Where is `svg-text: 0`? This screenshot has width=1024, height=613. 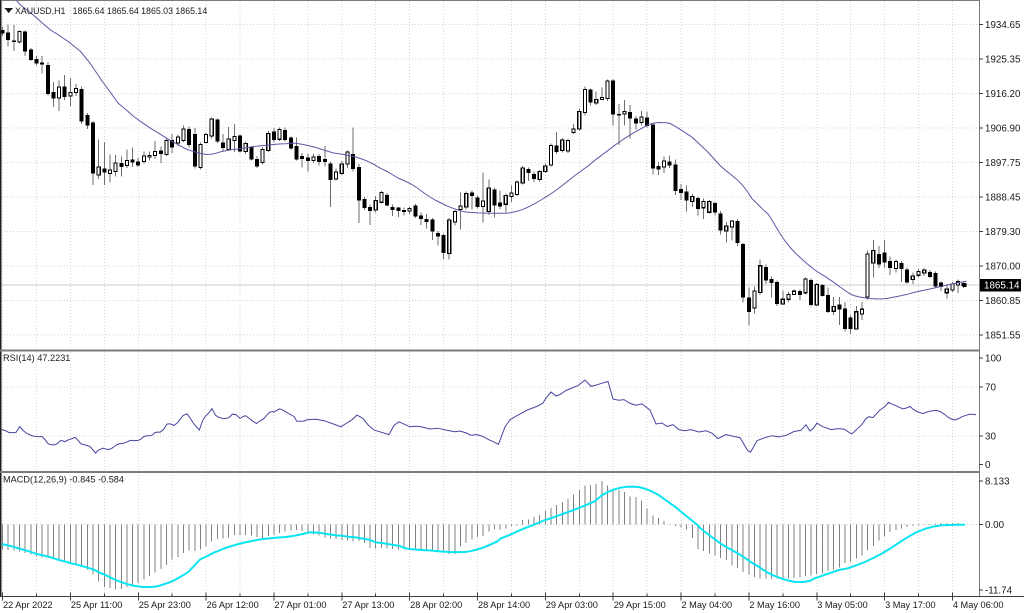 svg-text: 0 is located at coordinates (988, 465).